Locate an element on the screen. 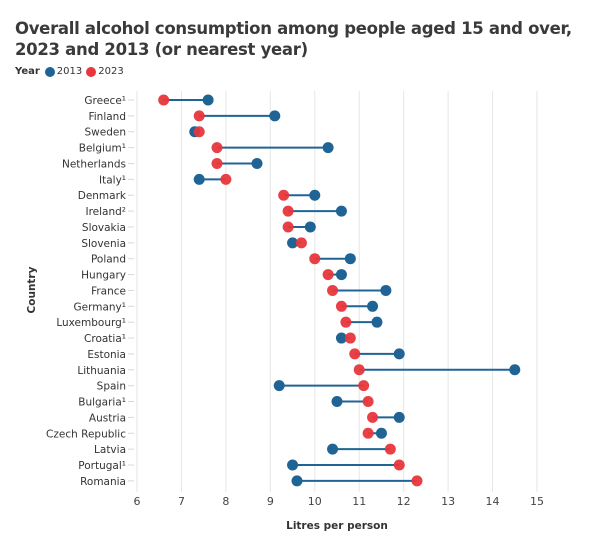 Image resolution: width=600 pixels, height=542 pixels. y-tick-label: Austria is located at coordinates (107, 418).